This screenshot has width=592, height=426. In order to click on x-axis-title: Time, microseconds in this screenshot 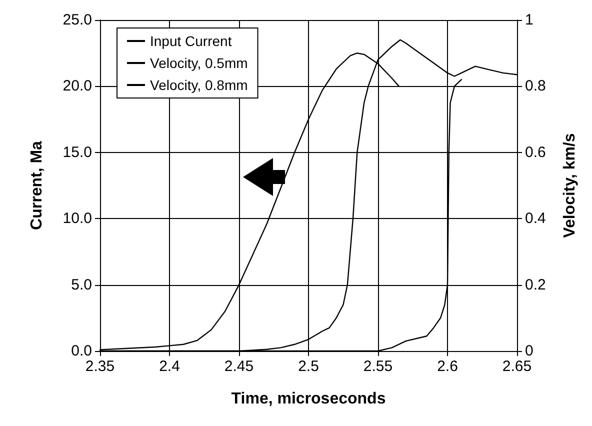, I will do `click(308, 399)`.